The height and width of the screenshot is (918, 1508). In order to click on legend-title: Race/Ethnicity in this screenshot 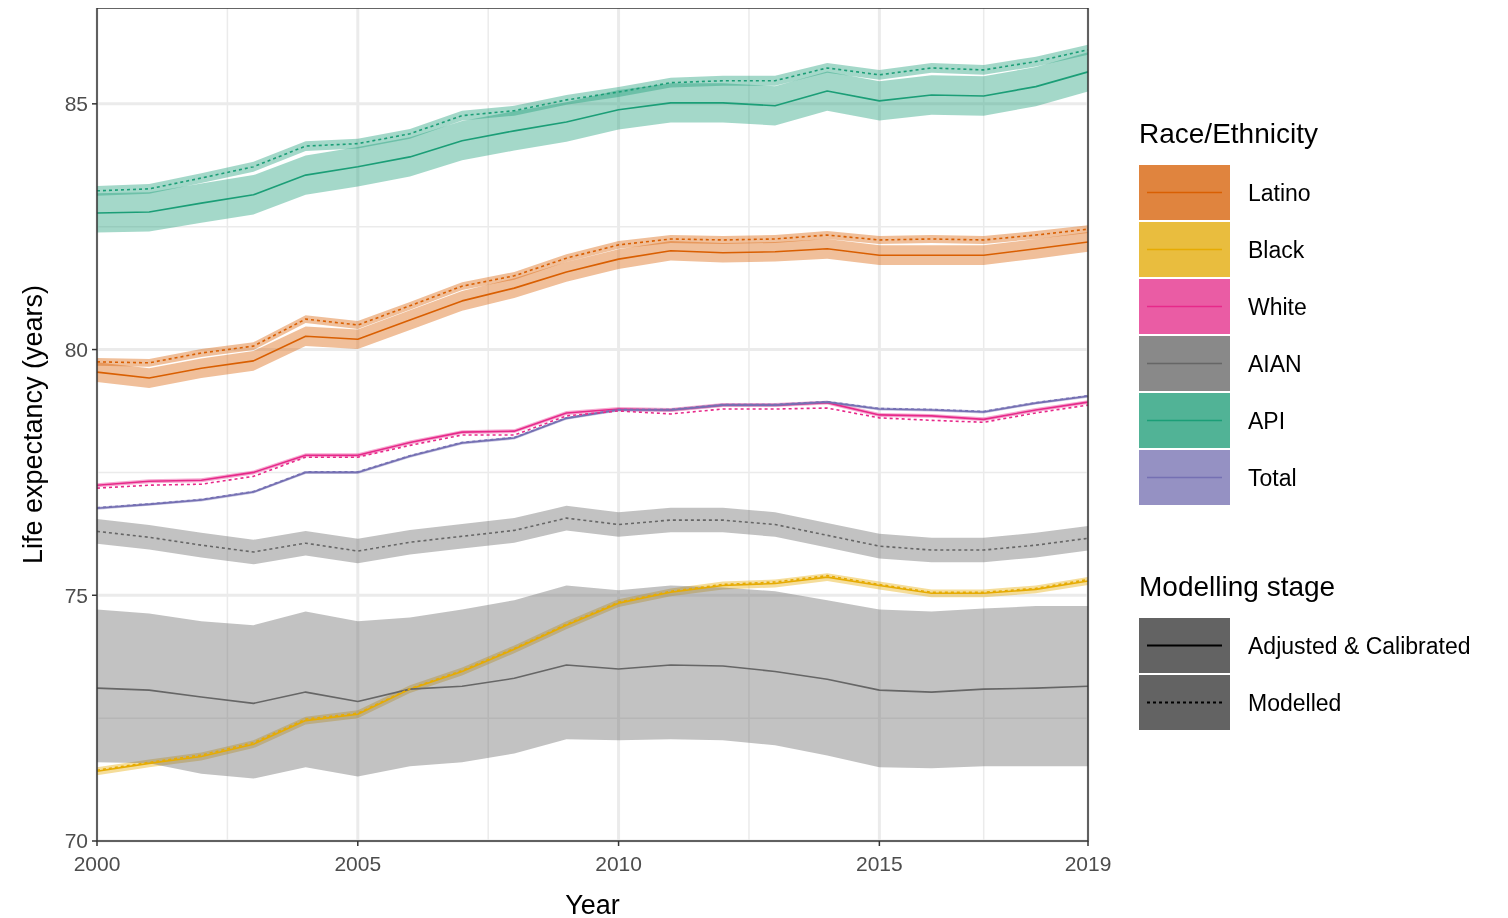, I will do `click(1228, 133)`.